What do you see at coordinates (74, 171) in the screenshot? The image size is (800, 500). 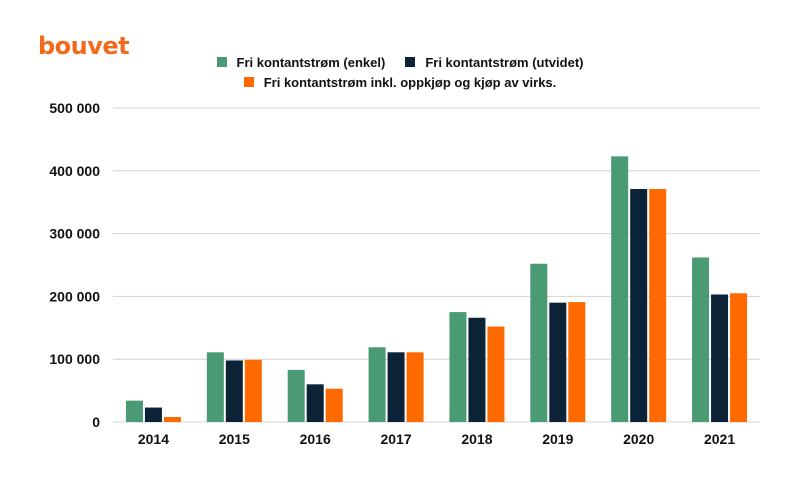 I see `y-tick-label: 400 000` at bounding box center [74, 171].